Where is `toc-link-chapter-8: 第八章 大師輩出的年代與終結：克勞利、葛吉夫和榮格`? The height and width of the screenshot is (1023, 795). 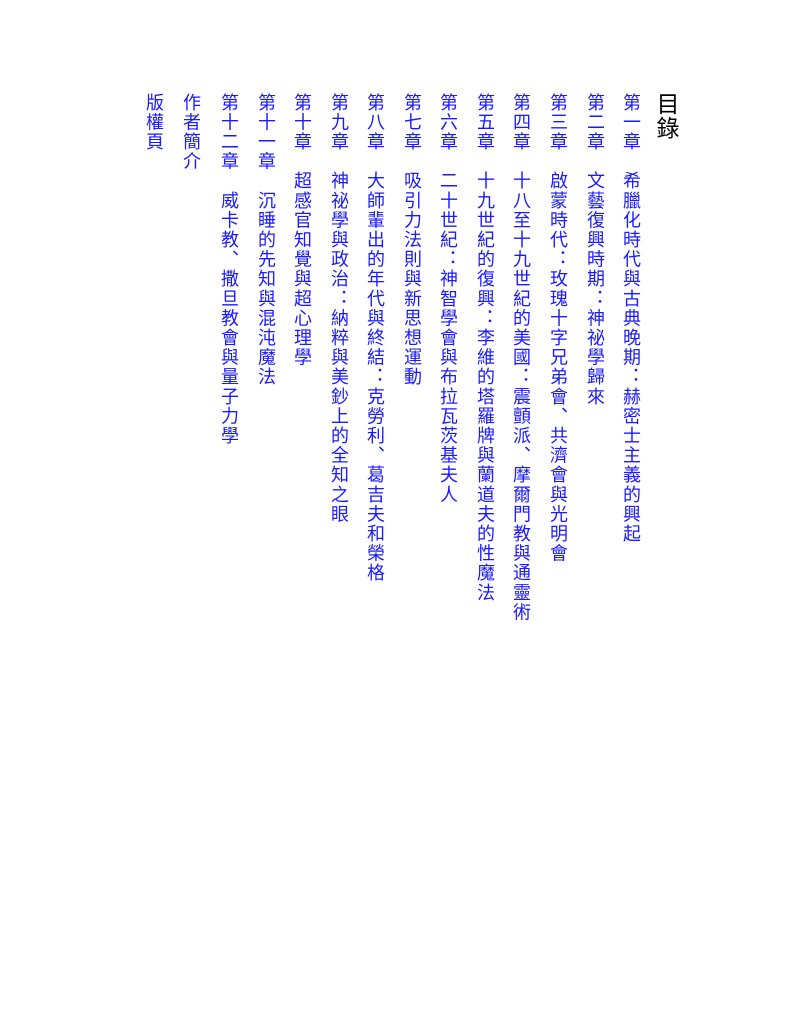
toc-link-chapter-8: 第八章 大師輩出的年代與終結：克勞利、葛吉夫和榮格 is located at coordinates (374, 338).